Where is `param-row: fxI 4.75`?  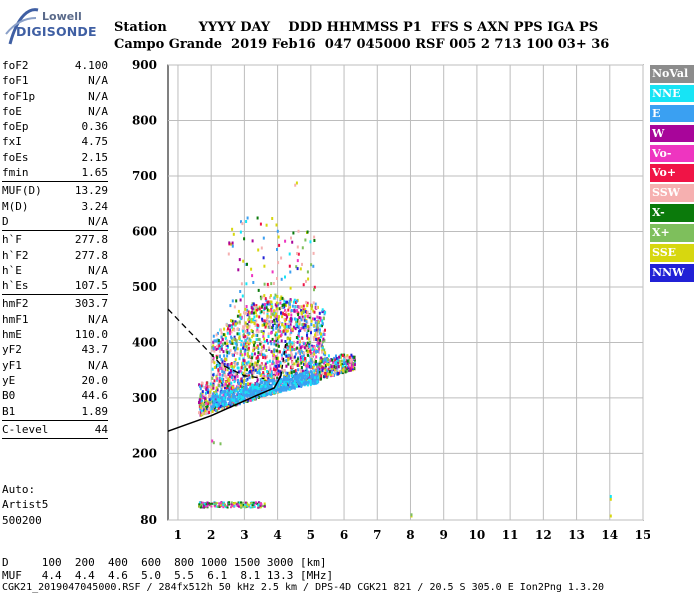
param-row: fxI 4.75 is located at coordinates (55, 141).